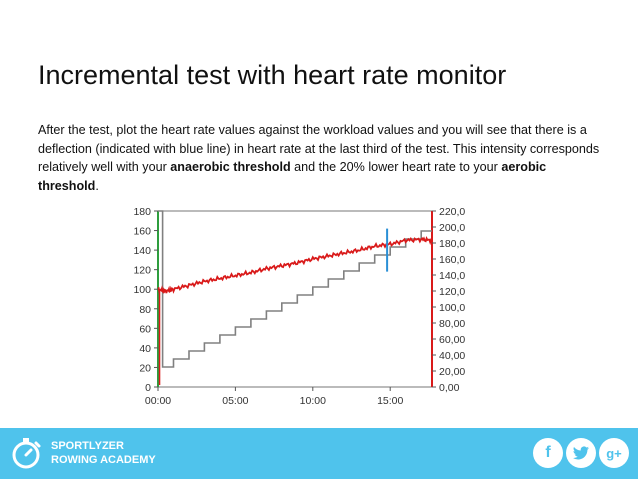 This screenshot has height=479, width=638. I want to click on x-tick-label: 05:00, so click(235, 401).